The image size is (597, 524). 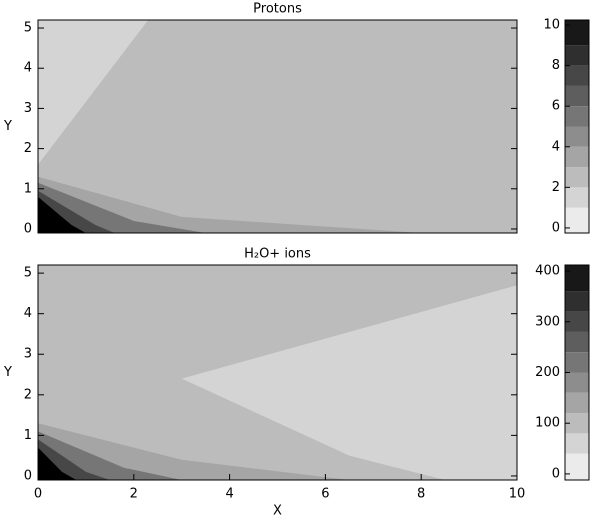 What do you see at coordinates (556, 106) in the screenshot?
I see `colorbar-tick-label: 6` at bounding box center [556, 106].